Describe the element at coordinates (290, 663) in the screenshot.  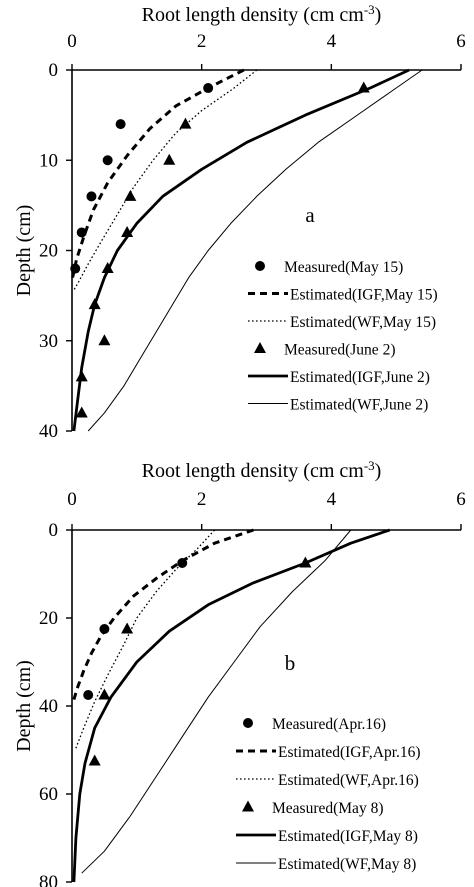
I see `panel-label: b` at that location.